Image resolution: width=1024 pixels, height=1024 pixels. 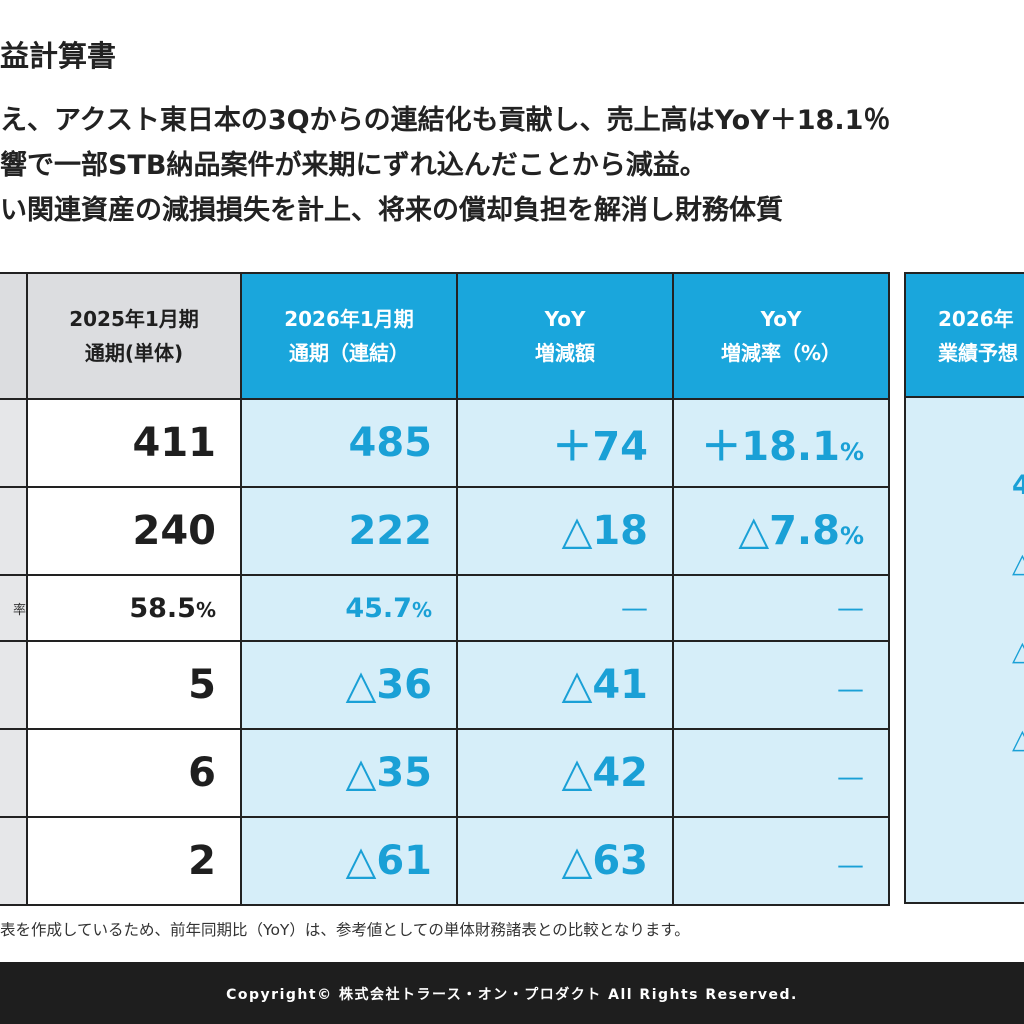 I want to click on cell-current: 45.7%, so click(x=349, y=608).